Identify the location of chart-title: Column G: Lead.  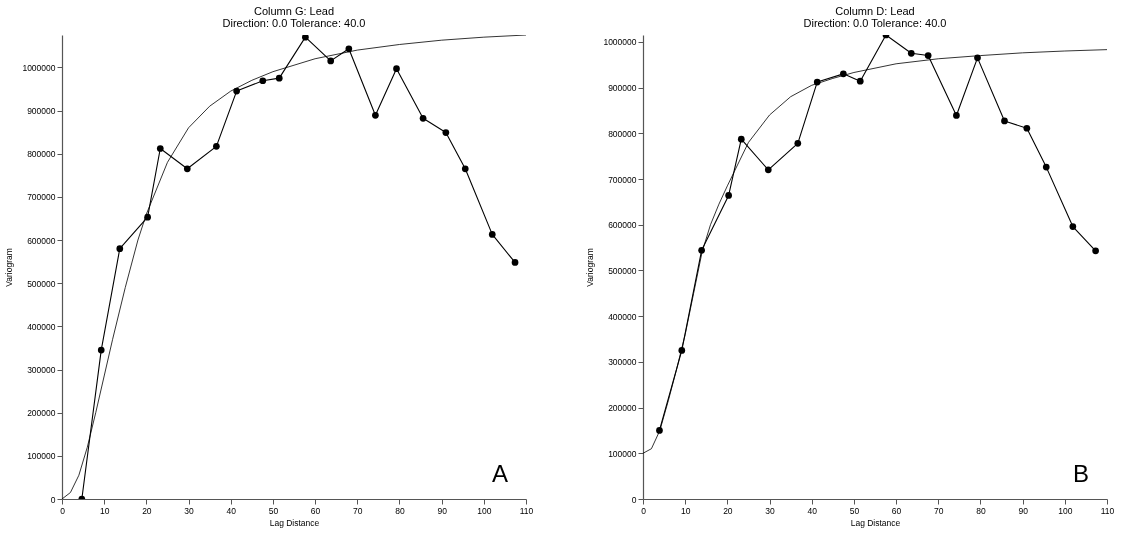
(294, 11).